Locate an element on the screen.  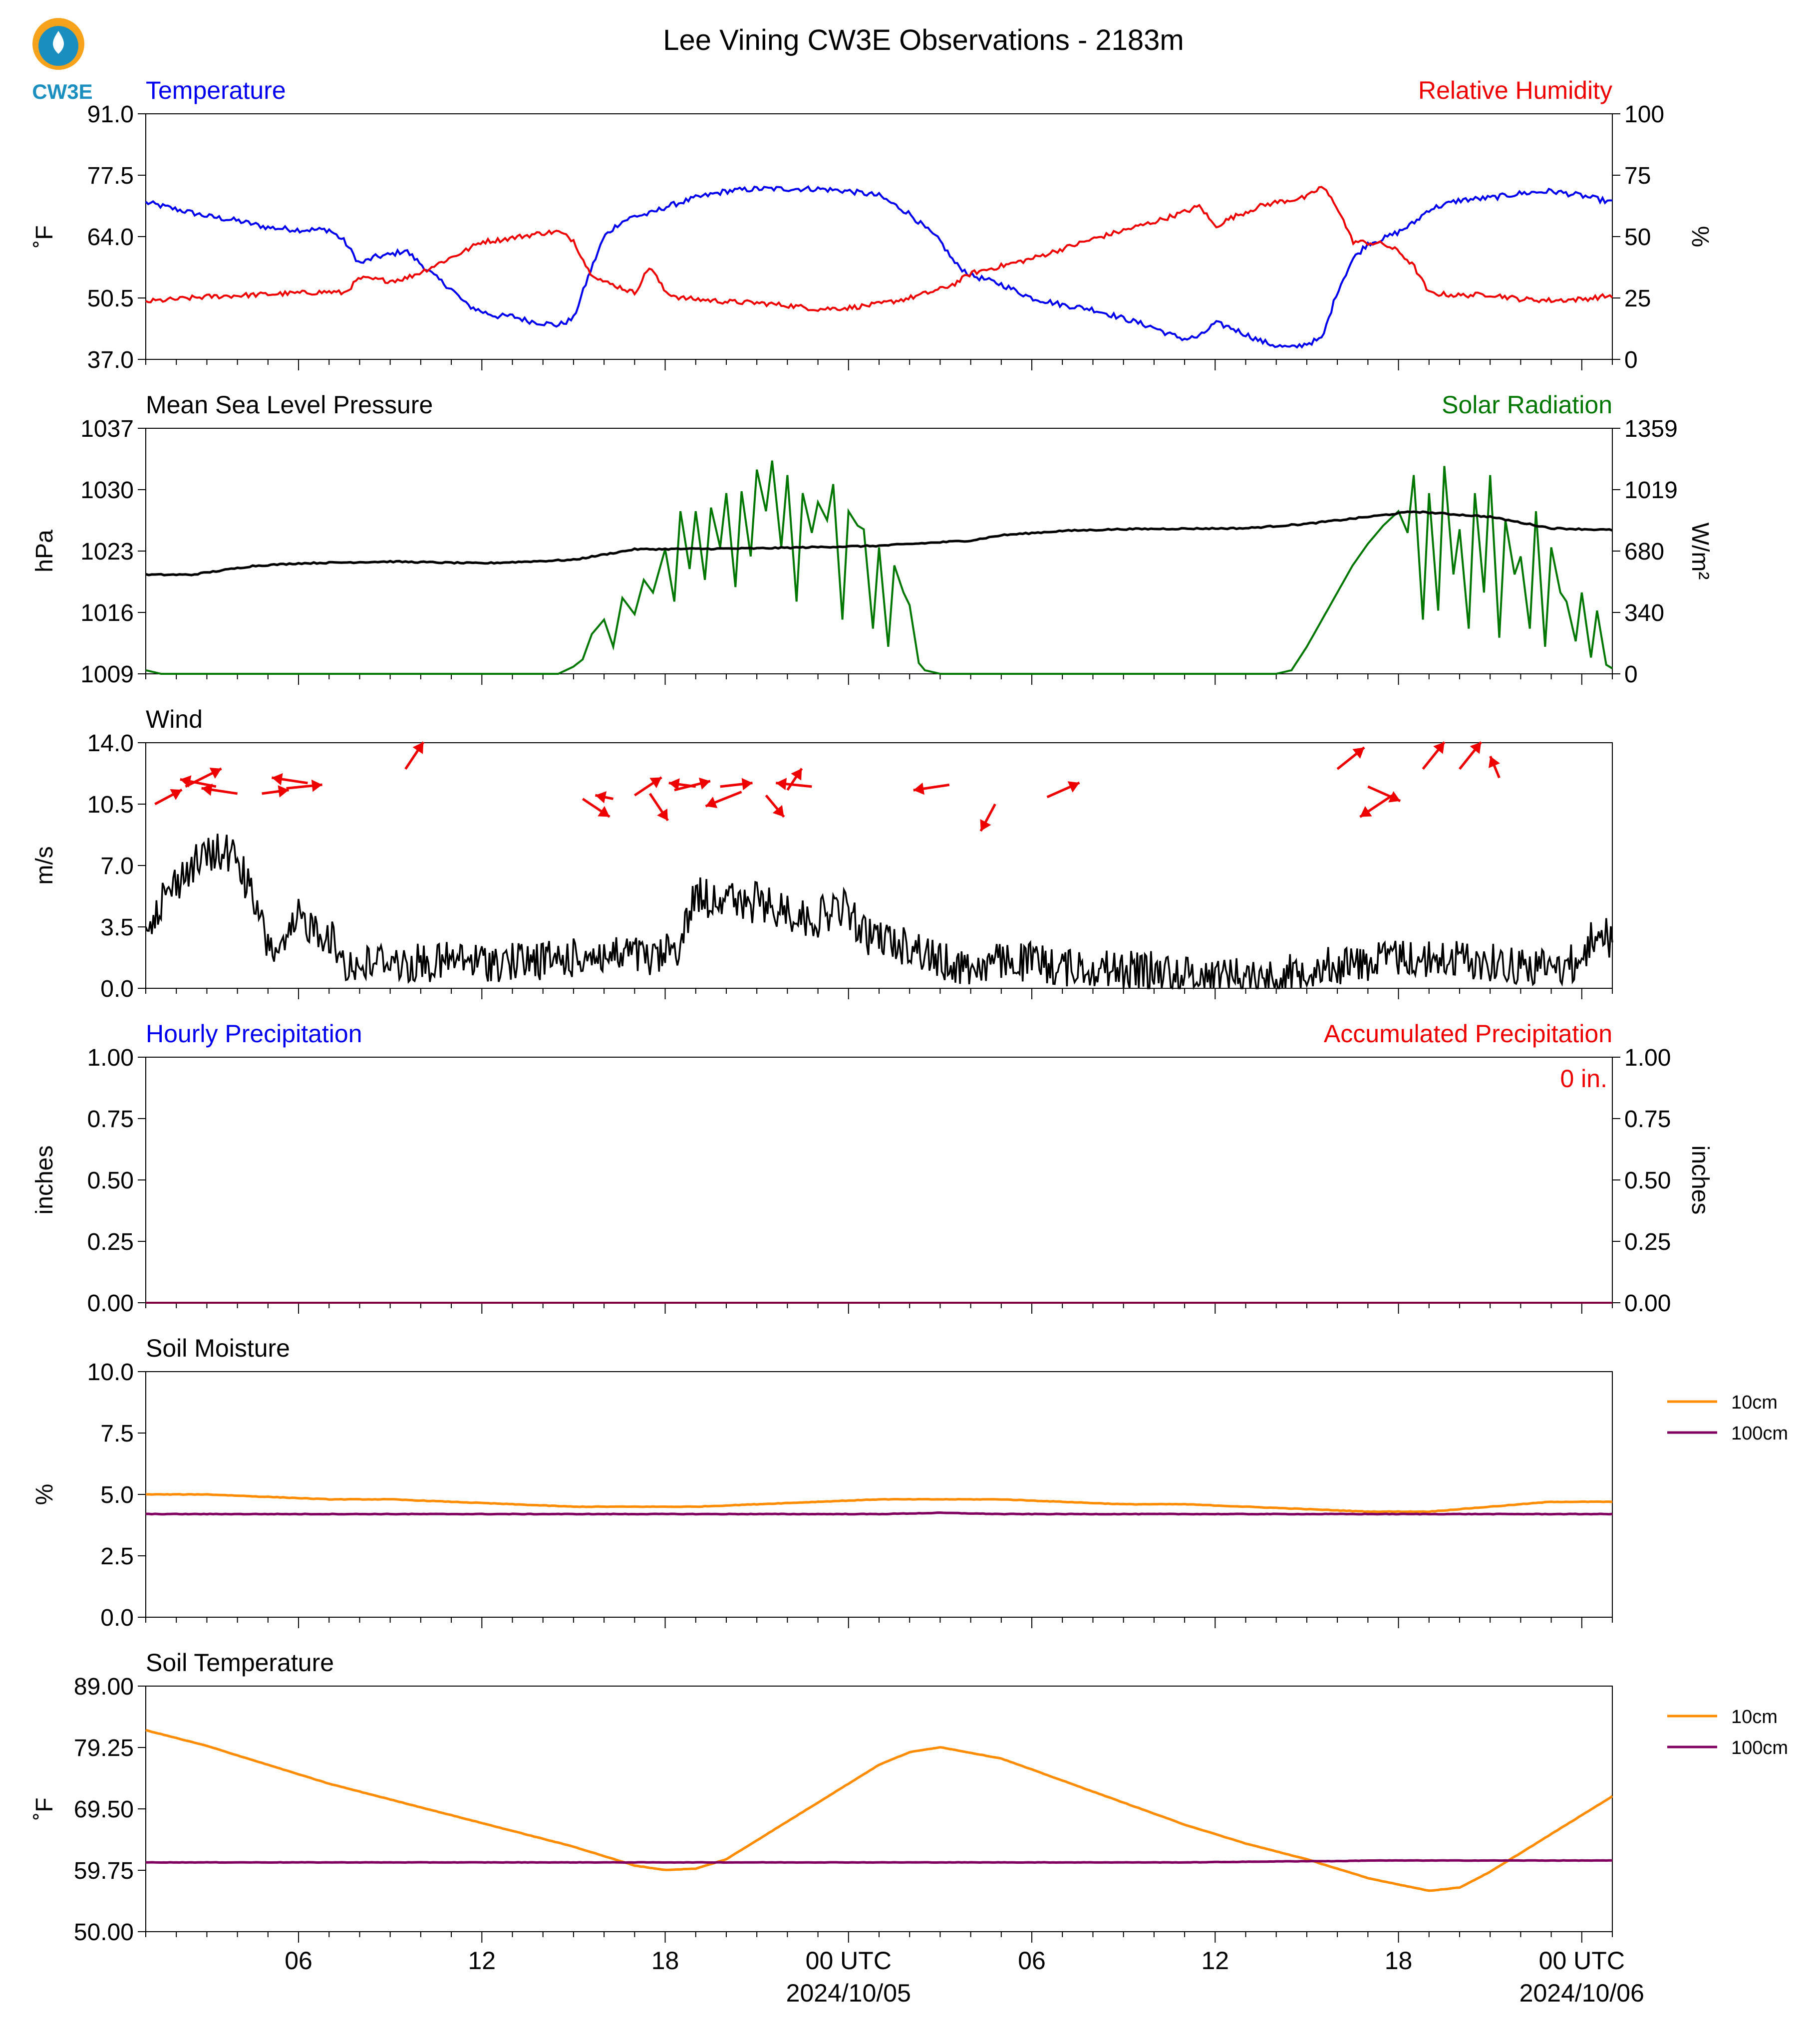
y-tick-label: 59.75 is located at coordinates (104, 1871).